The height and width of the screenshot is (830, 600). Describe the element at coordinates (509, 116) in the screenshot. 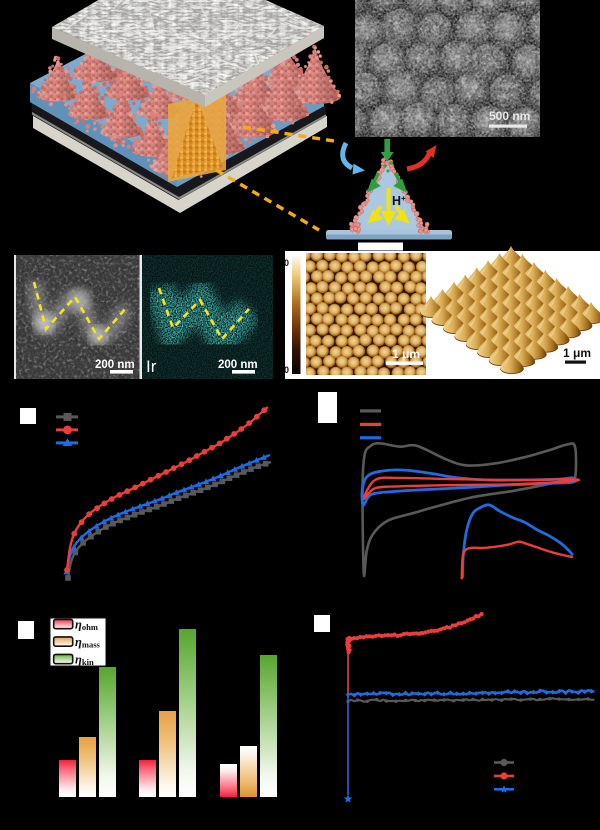

I see `svg-text: 500 nm` at that location.